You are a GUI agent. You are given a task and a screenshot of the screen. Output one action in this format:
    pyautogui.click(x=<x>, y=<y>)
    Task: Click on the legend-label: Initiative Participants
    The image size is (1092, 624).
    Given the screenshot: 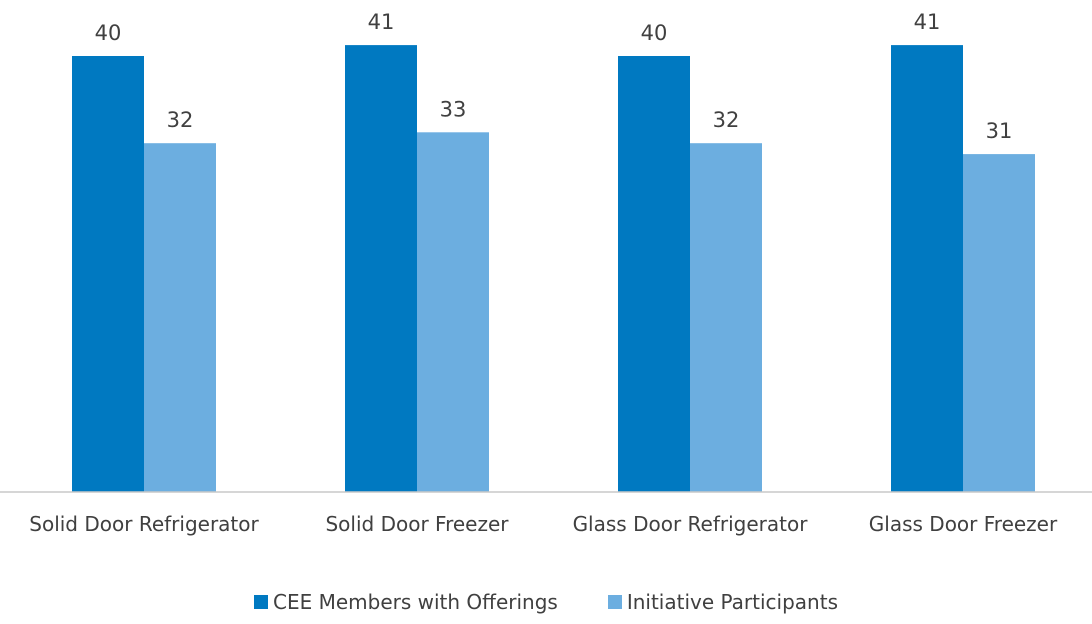 What is the action you would take?
    pyautogui.click(x=732, y=602)
    